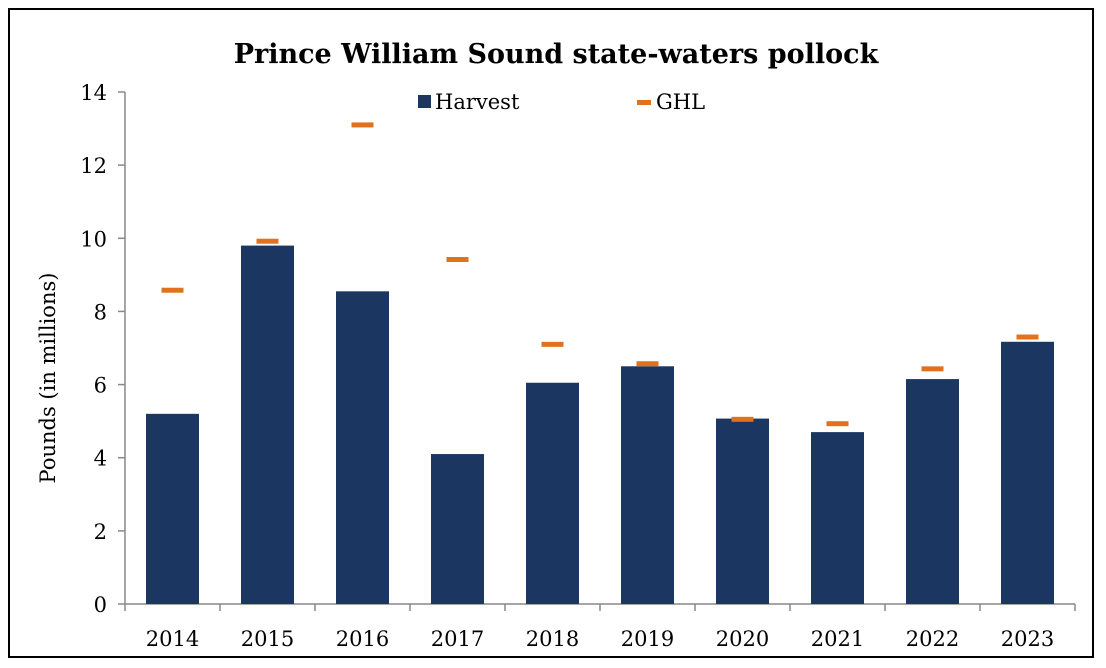 The image size is (1106, 668). Describe the element at coordinates (1027, 639) in the screenshot. I see `x-tick-label: 2023` at that location.